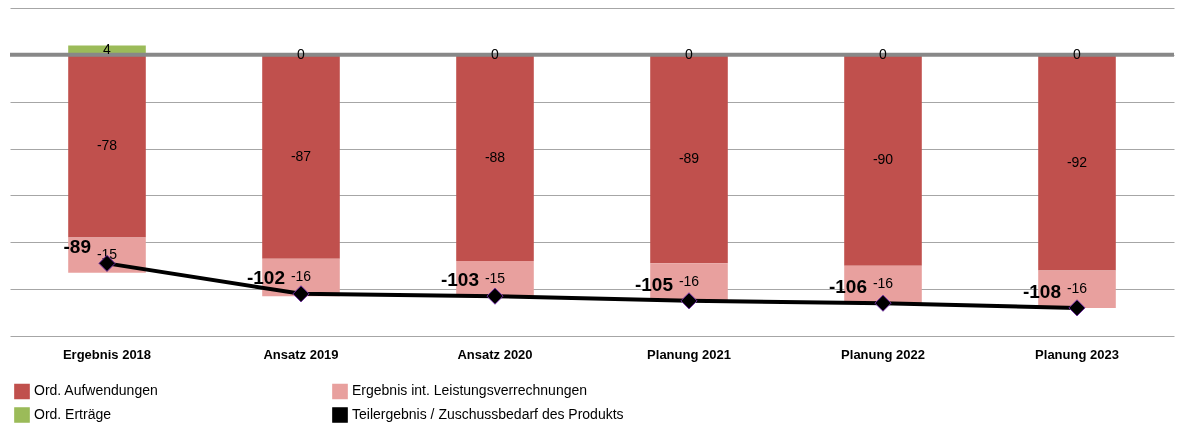 This screenshot has width=1184, height=438. What do you see at coordinates (73, 414) in the screenshot?
I see `legend-label: Ord. Erträge` at bounding box center [73, 414].